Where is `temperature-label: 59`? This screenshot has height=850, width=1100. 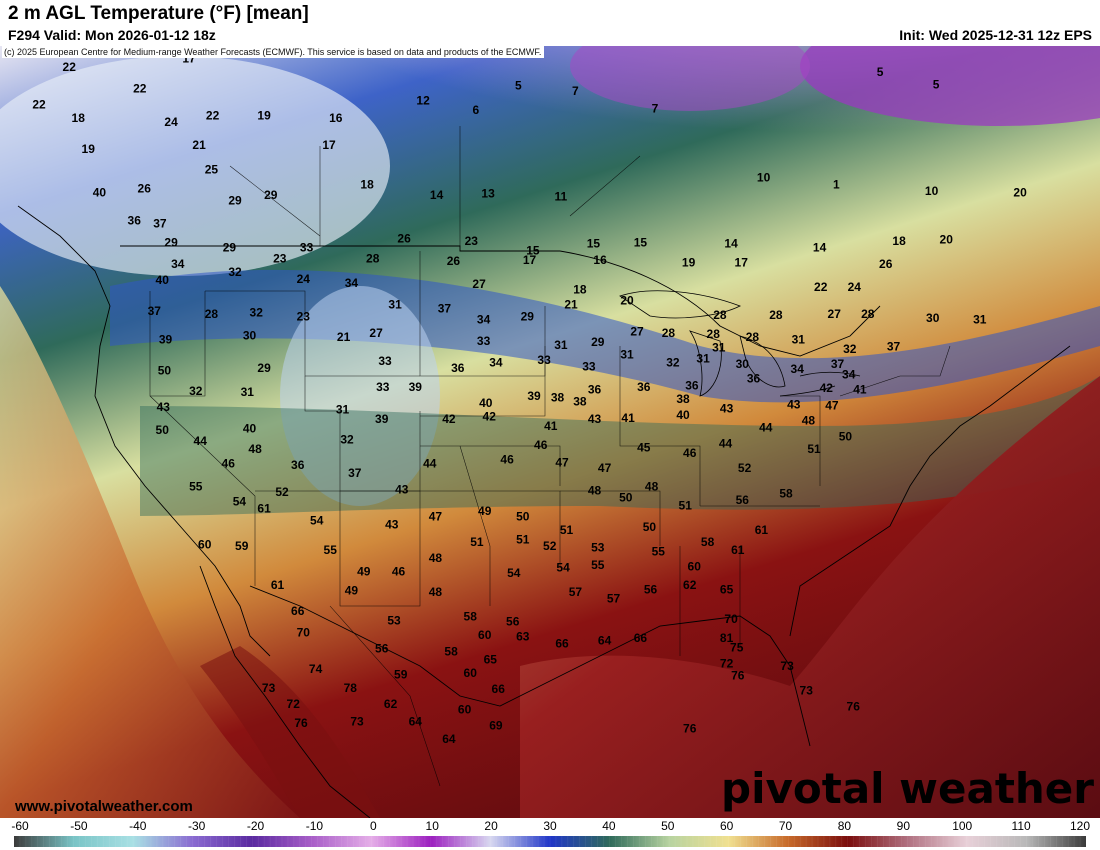 temperature-label: 59 is located at coordinates (242, 546).